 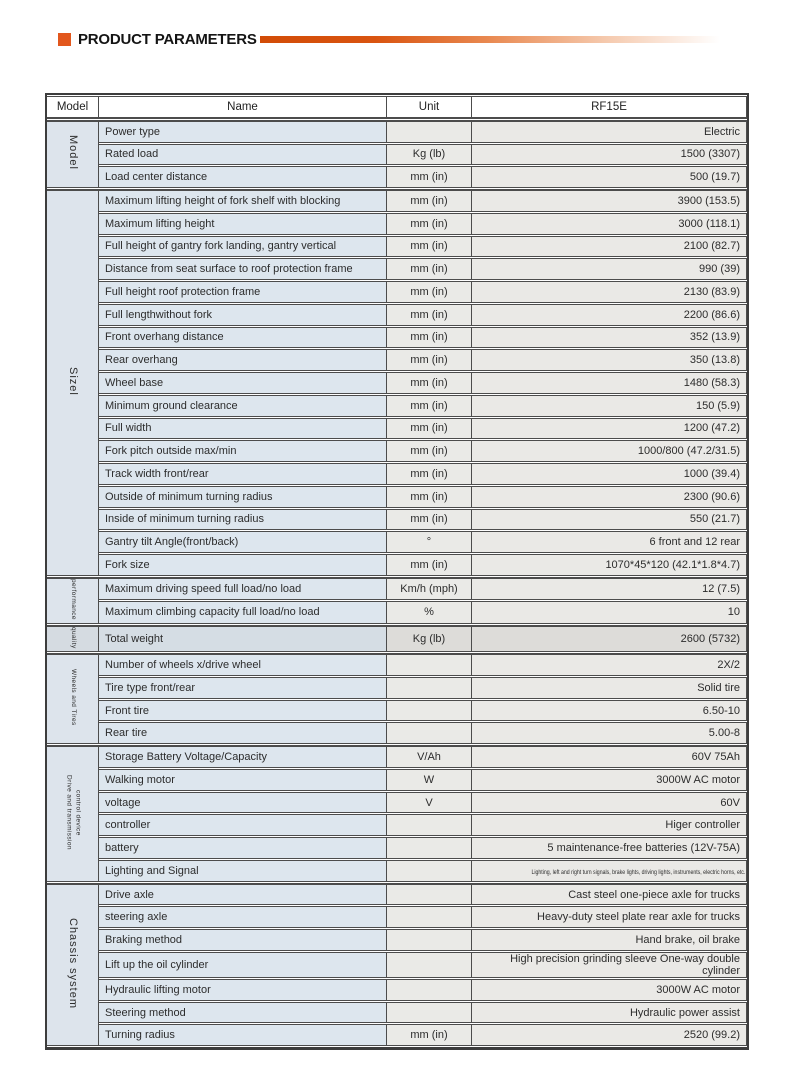 What do you see at coordinates (397, 153) in the screenshot?
I see `table-row: Model Power type Electric` at bounding box center [397, 153].